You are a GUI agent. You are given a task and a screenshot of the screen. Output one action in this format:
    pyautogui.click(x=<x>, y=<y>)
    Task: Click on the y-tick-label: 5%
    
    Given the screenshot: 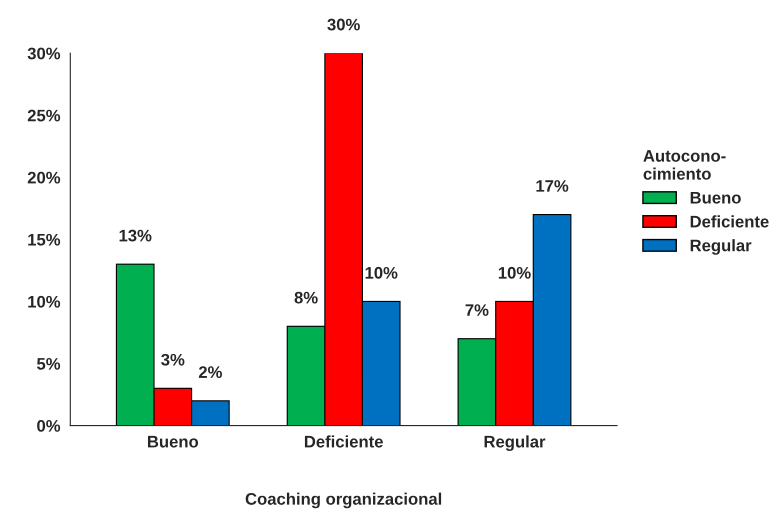 What is the action you would take?
    pyautogui.click(x=48, y=364)
    